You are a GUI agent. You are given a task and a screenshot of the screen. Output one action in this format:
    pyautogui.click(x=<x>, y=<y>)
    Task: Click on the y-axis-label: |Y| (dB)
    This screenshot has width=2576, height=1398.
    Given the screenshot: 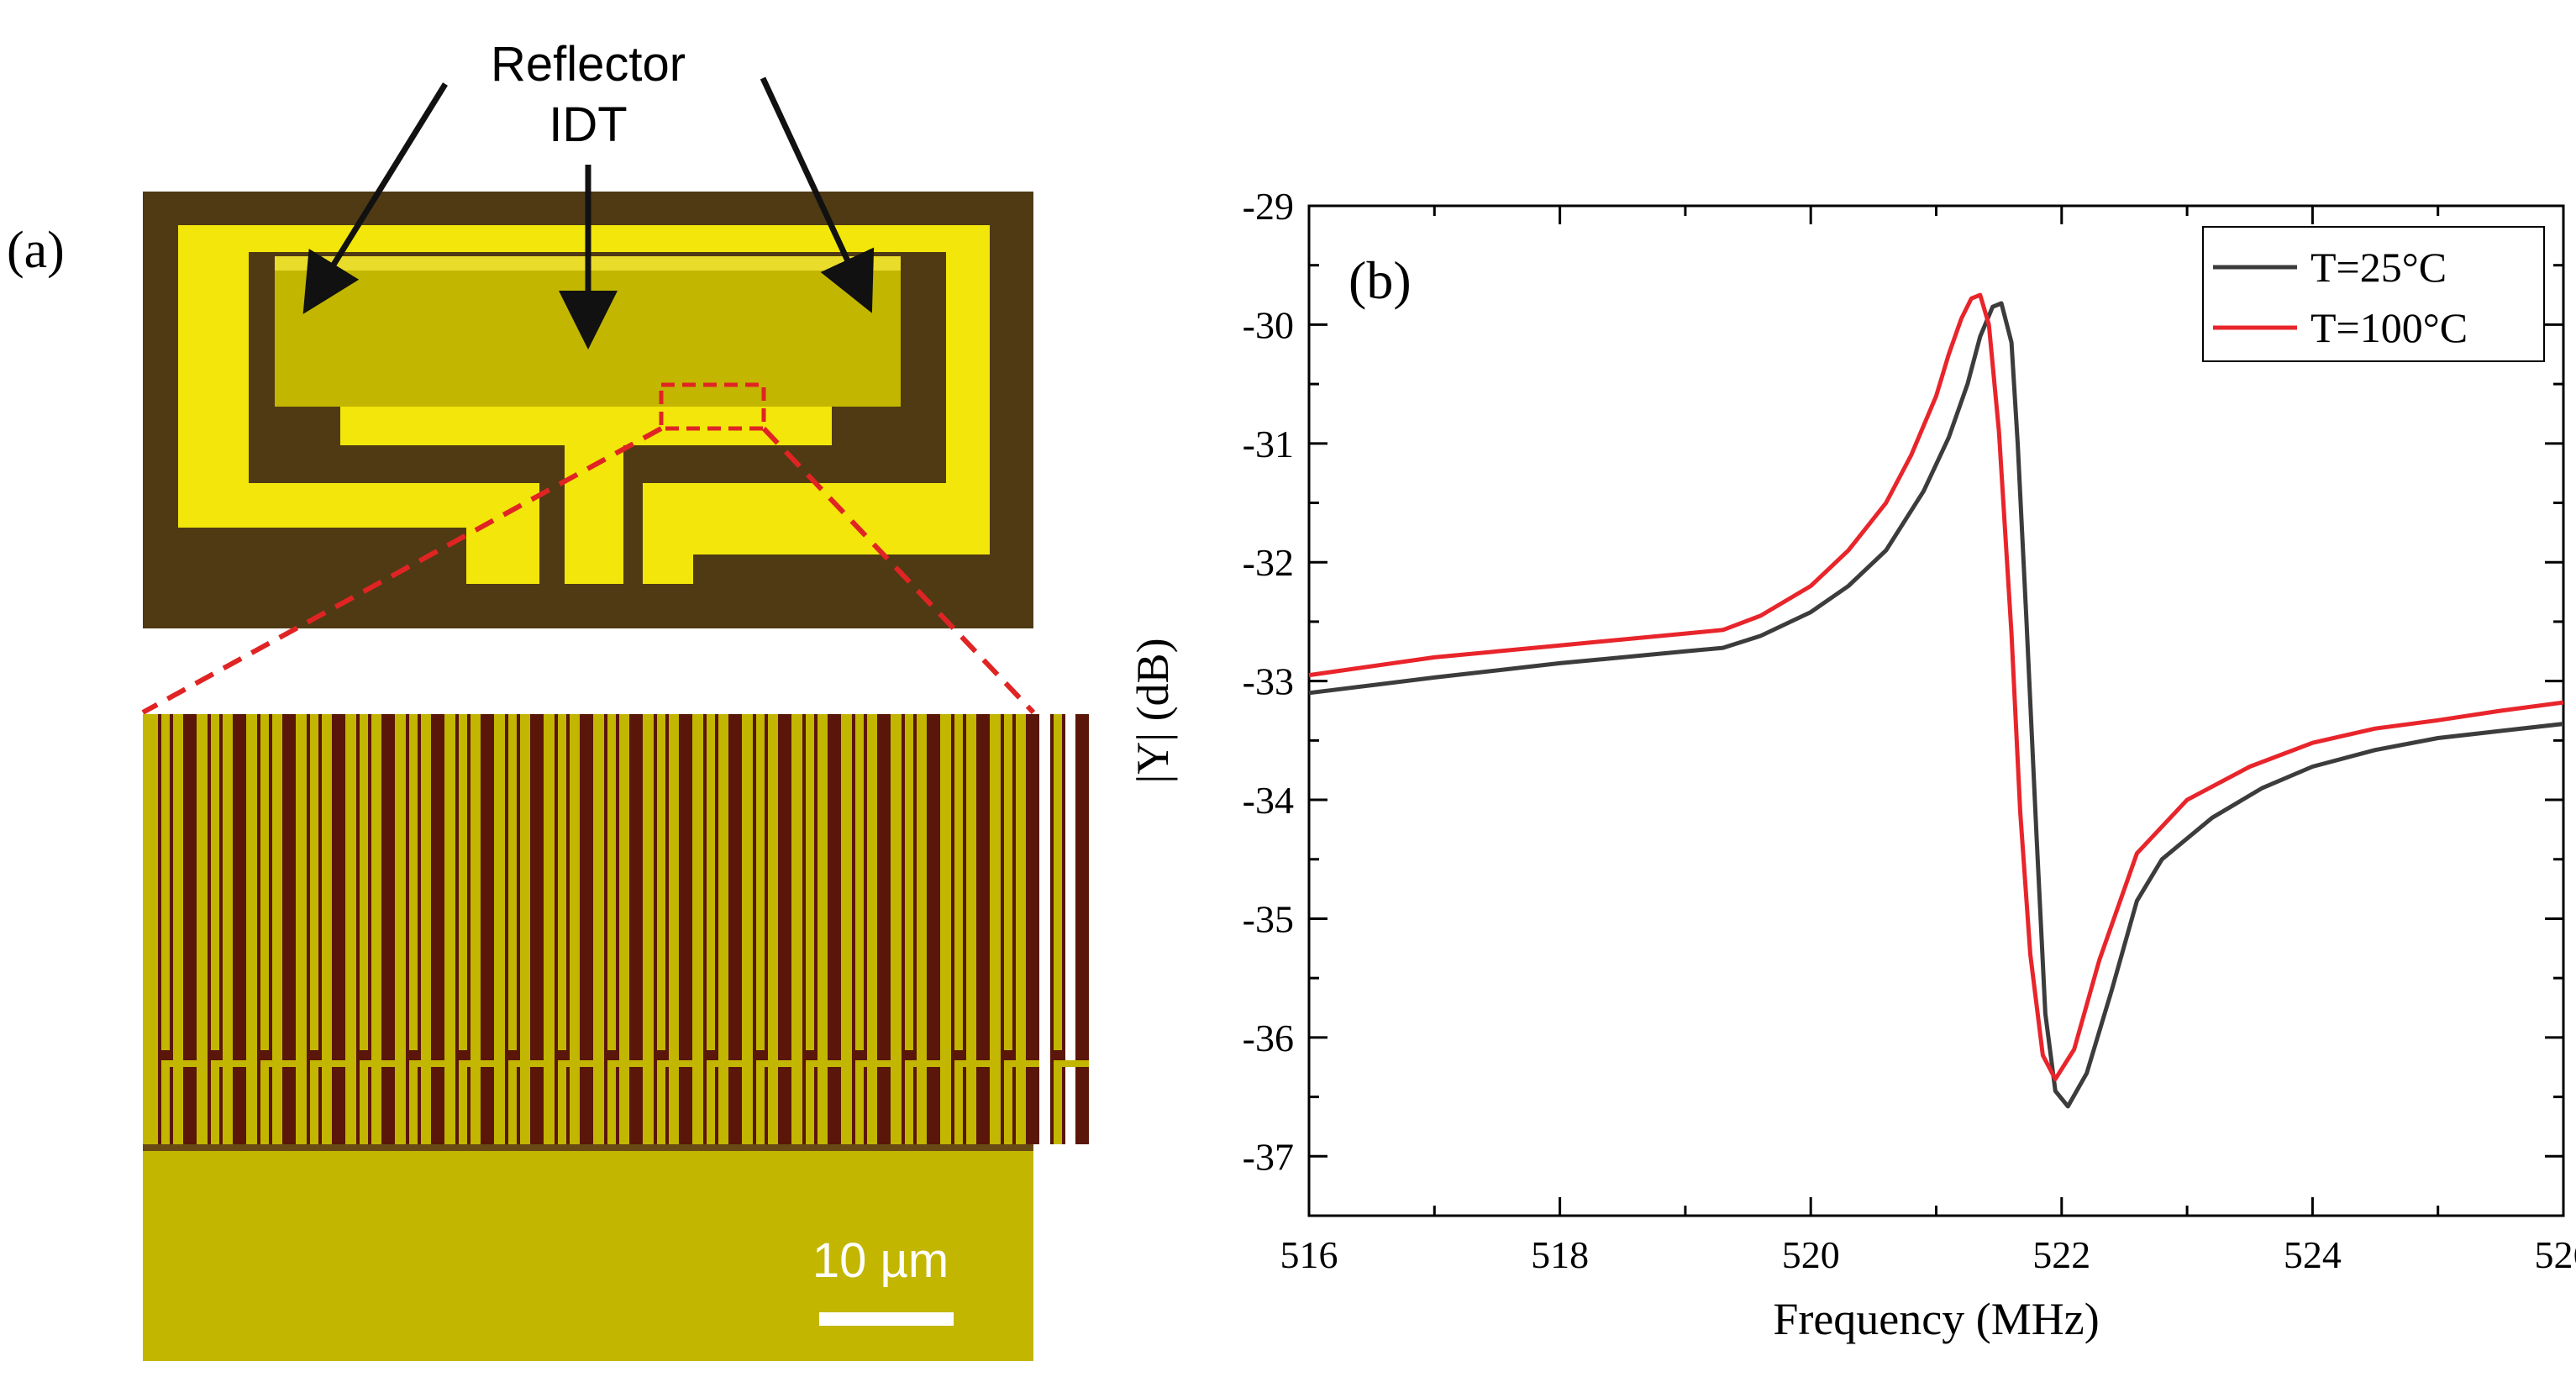 What is the action you would take?
    pyautogui.click(x=1153, y=710)
    